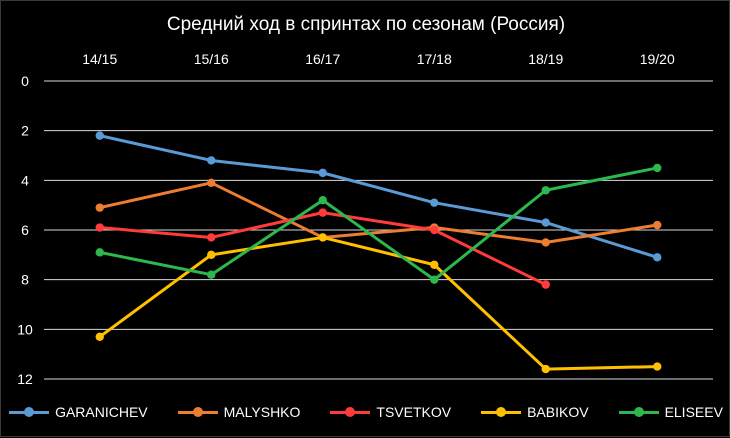  What do you see at coordinates (322, 59) in the screenshot?
I see `x-tick-label: 16/17` at bounding box center [322, 59].